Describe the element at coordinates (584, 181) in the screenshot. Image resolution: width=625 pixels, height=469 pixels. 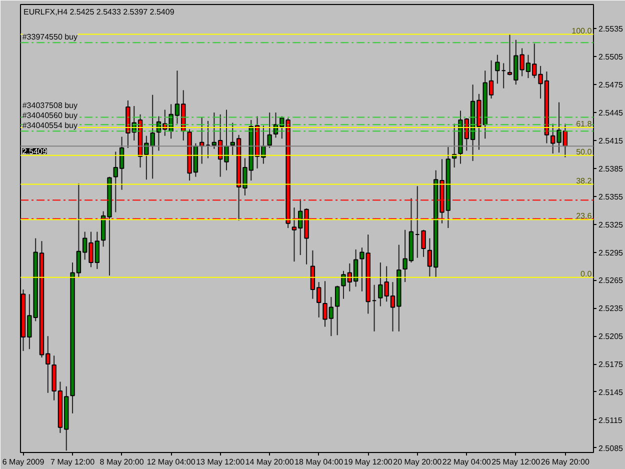
I see `annotation: 38.2` at that location.